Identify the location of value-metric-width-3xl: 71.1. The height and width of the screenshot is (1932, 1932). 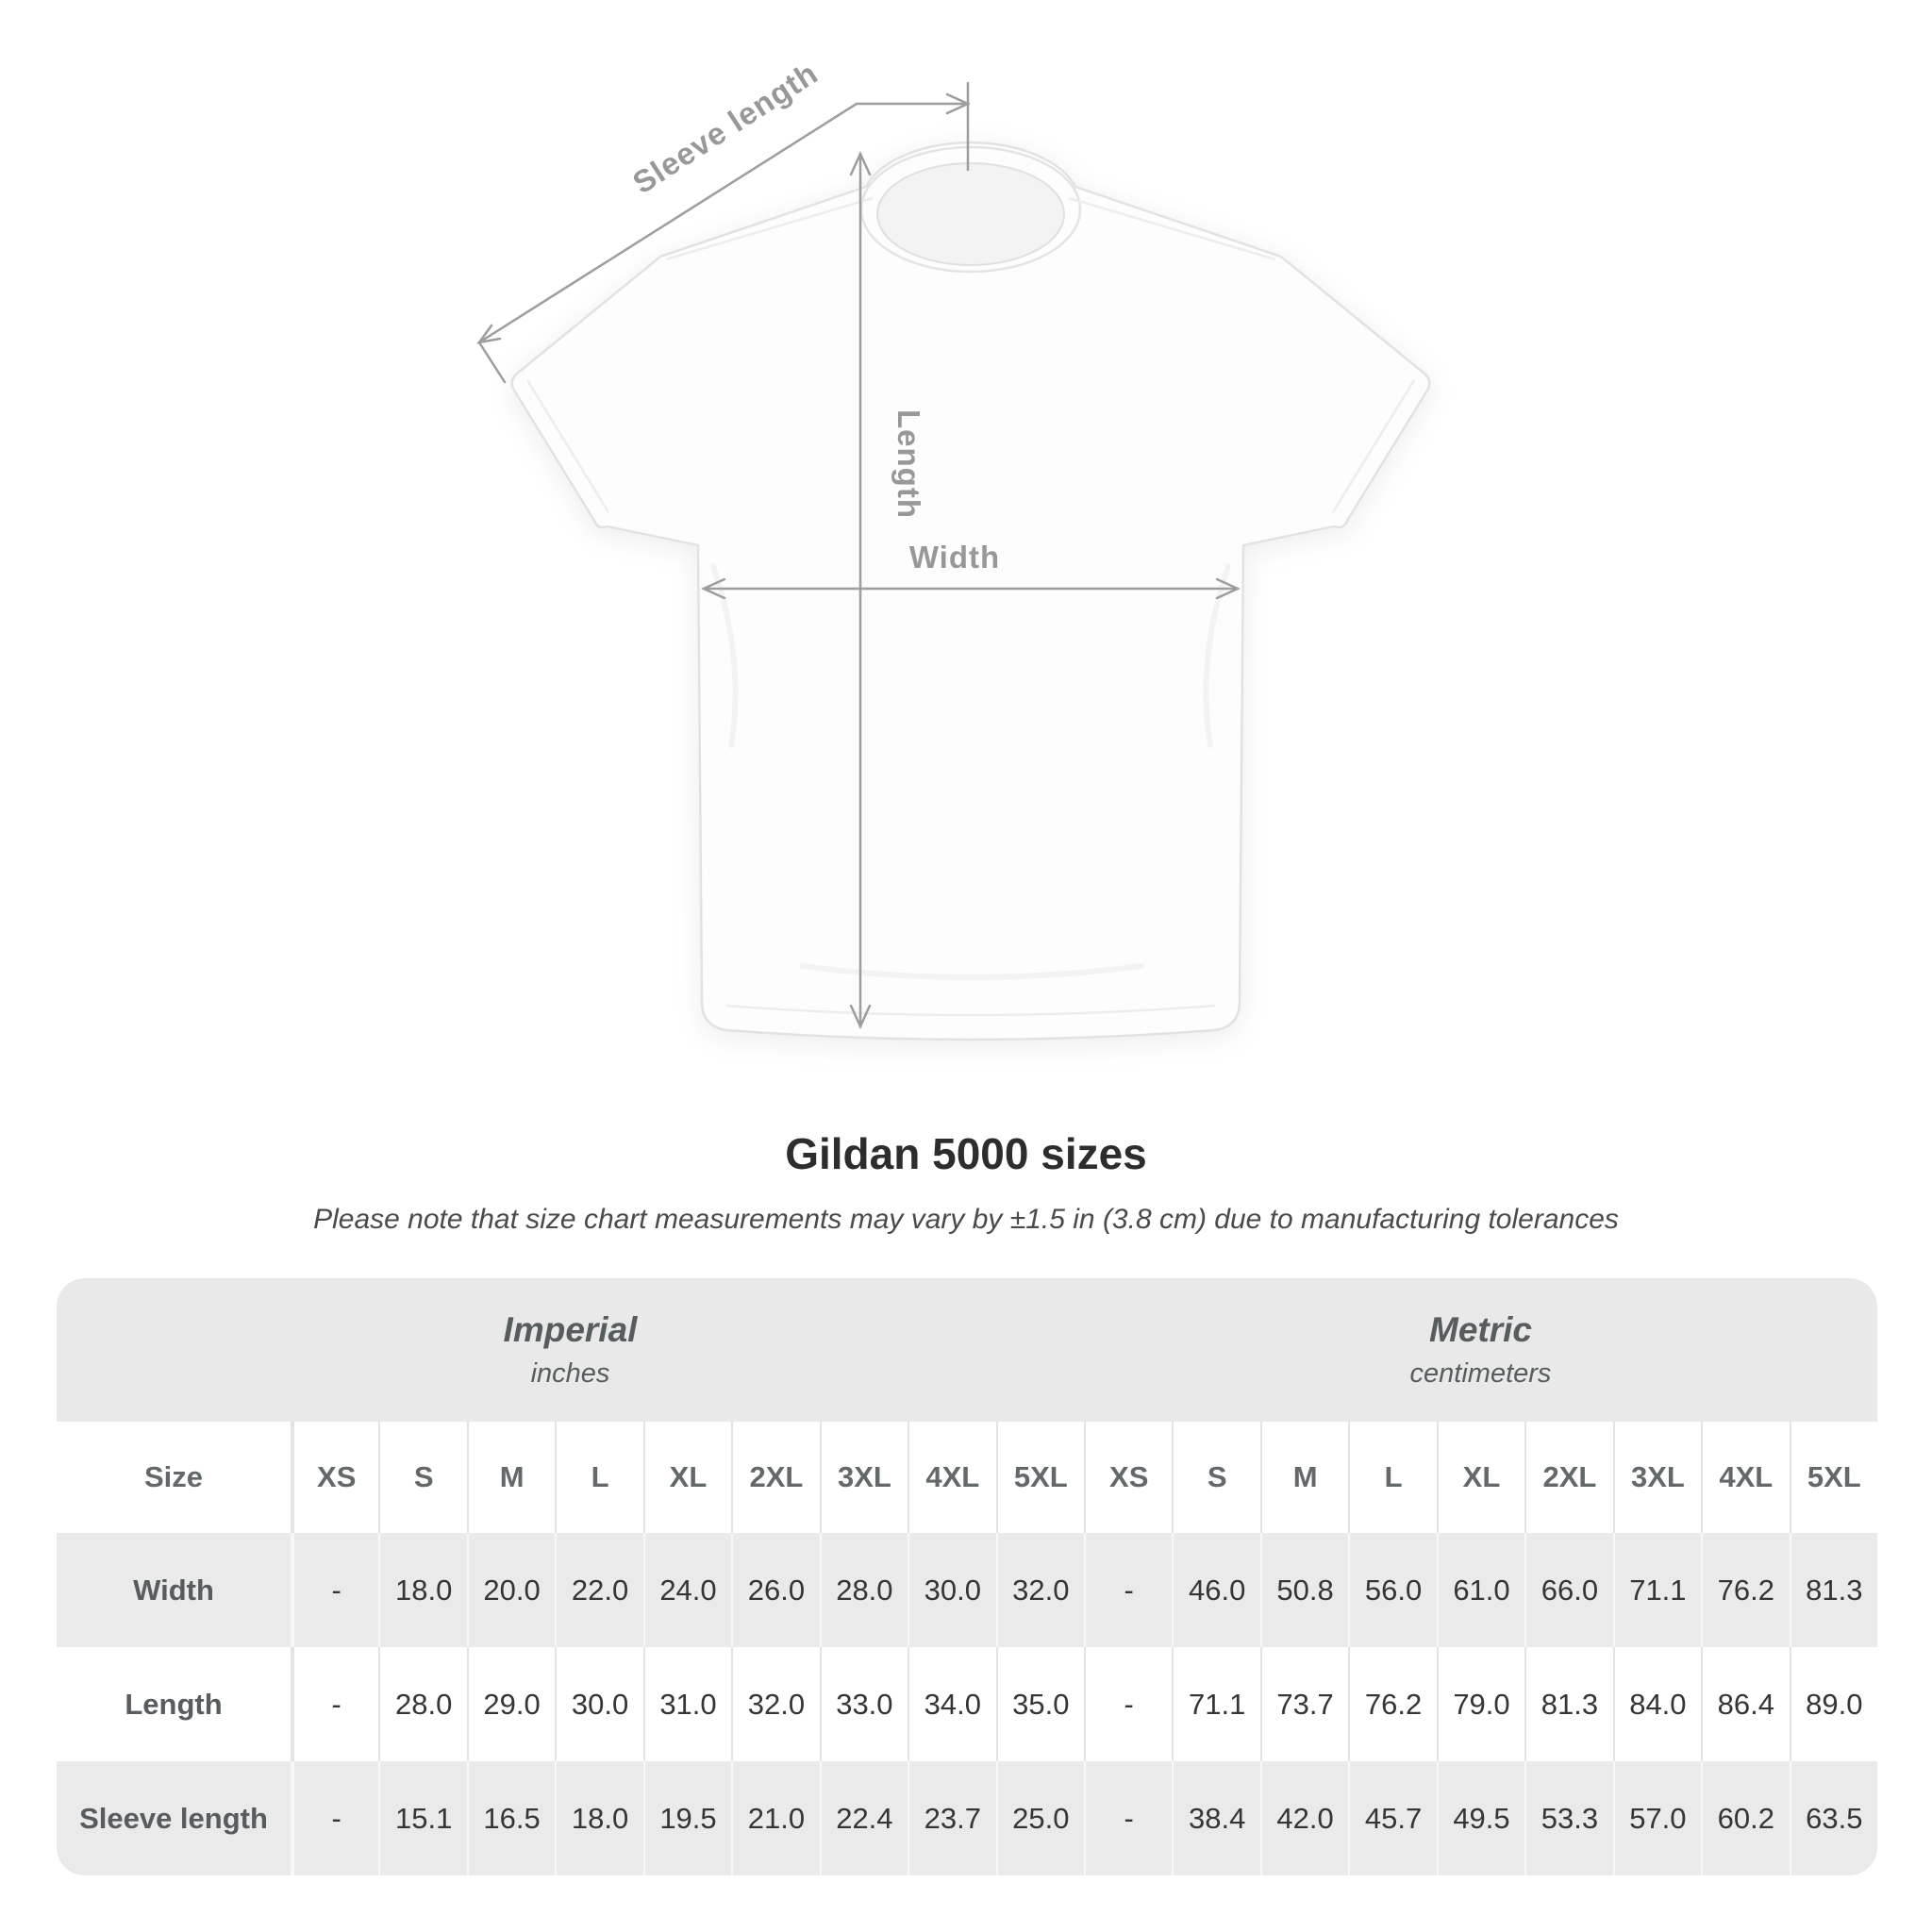
(1657, 1590).